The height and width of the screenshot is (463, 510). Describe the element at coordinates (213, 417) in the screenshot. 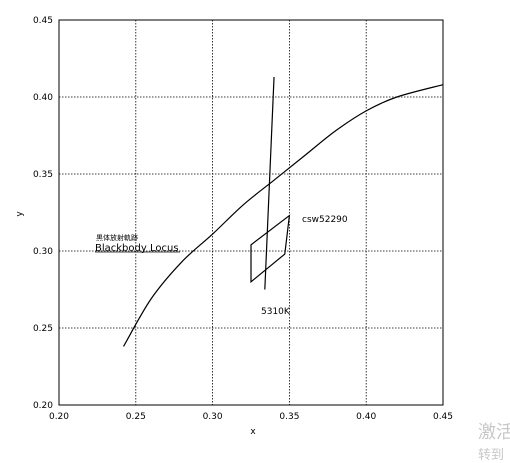

I see `x-tick-label: 0.30` at that location.